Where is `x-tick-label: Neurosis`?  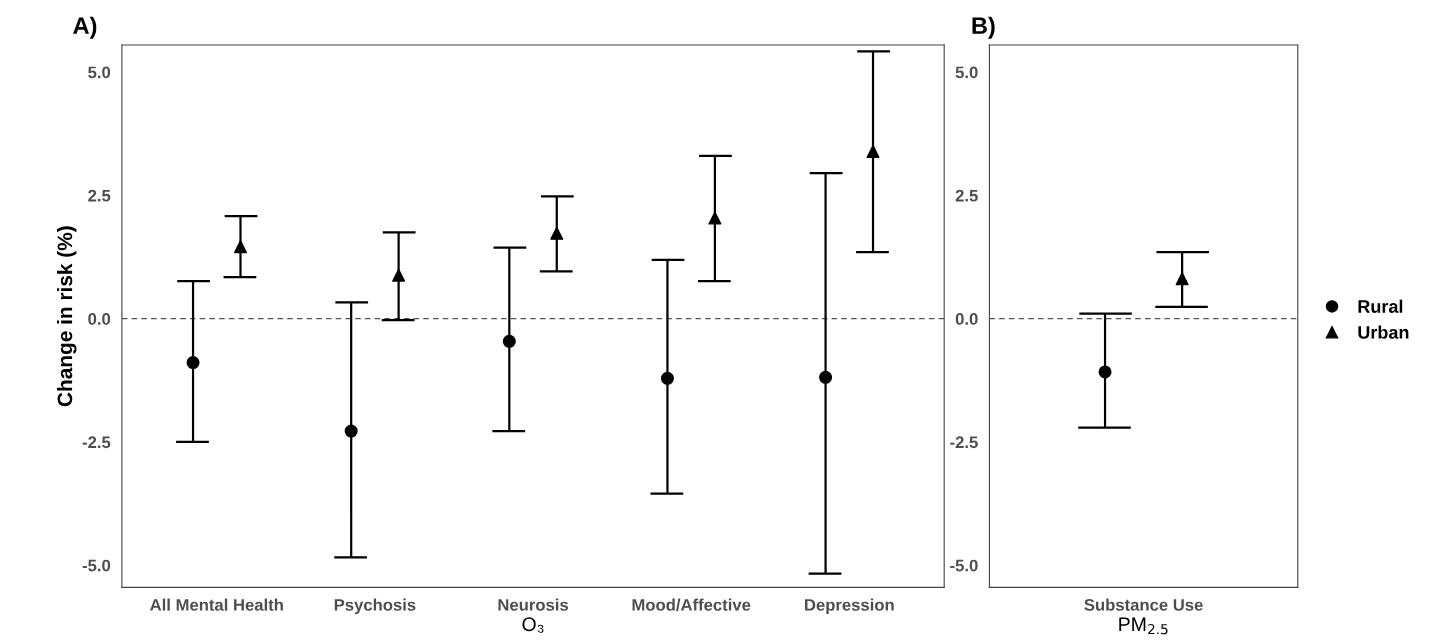 x-tick-label: Neurosis is located at coordinates (533, 604).